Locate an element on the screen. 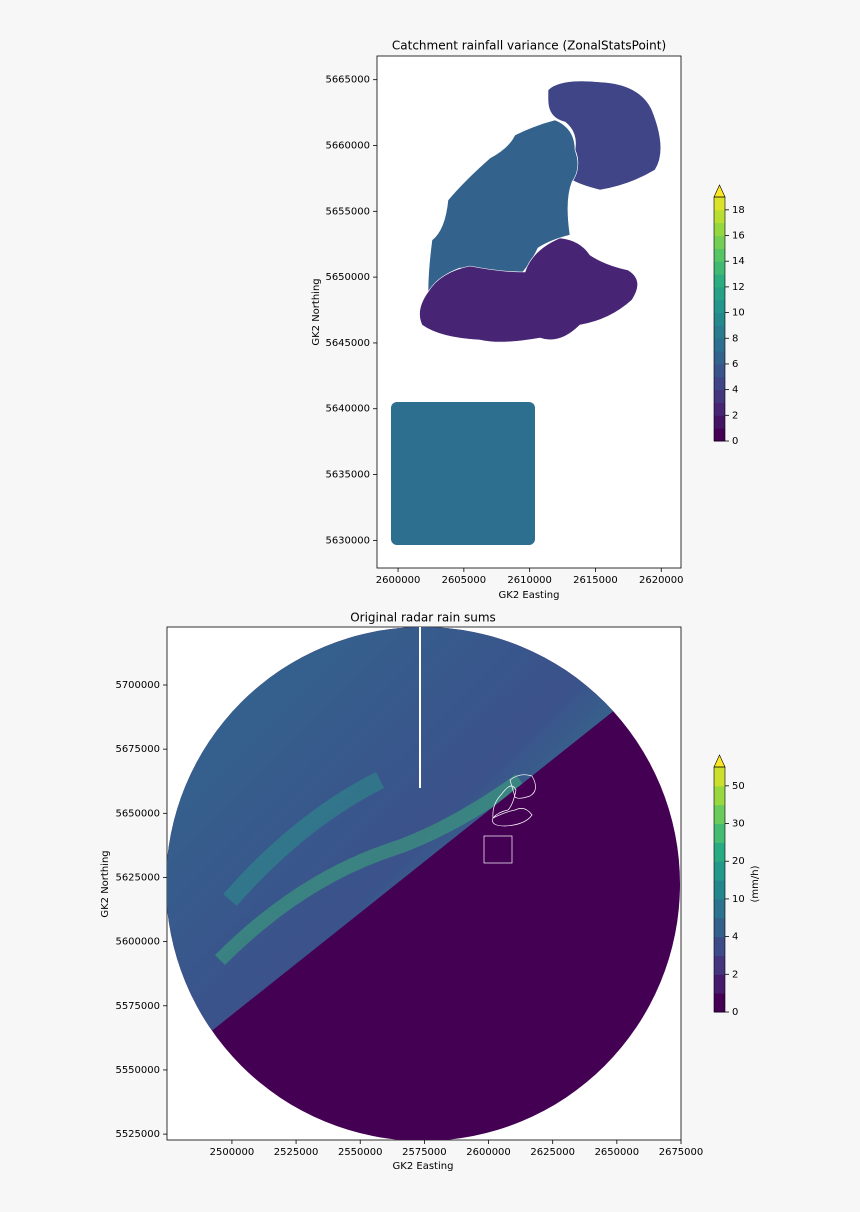  y-tick-label: 5700000 is located at coordinates (137, 685).